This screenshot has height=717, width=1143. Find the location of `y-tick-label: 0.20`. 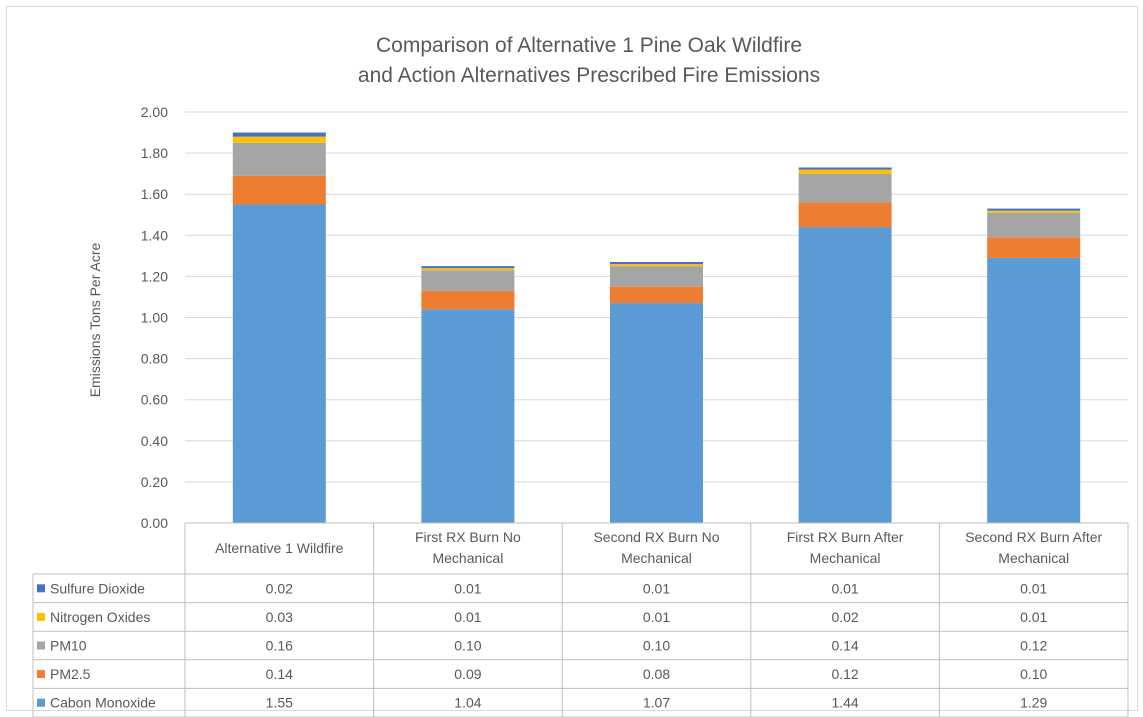

y-tick-label: 0.20 is located at coordinates (154, 482).